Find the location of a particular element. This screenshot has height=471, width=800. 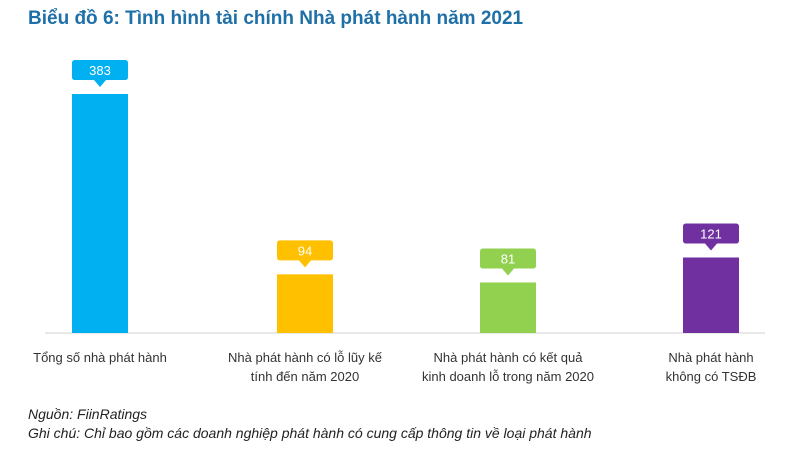

category-label-3-line-1: Nhà phát hành có kết quả is located at coordinates (509, 357).